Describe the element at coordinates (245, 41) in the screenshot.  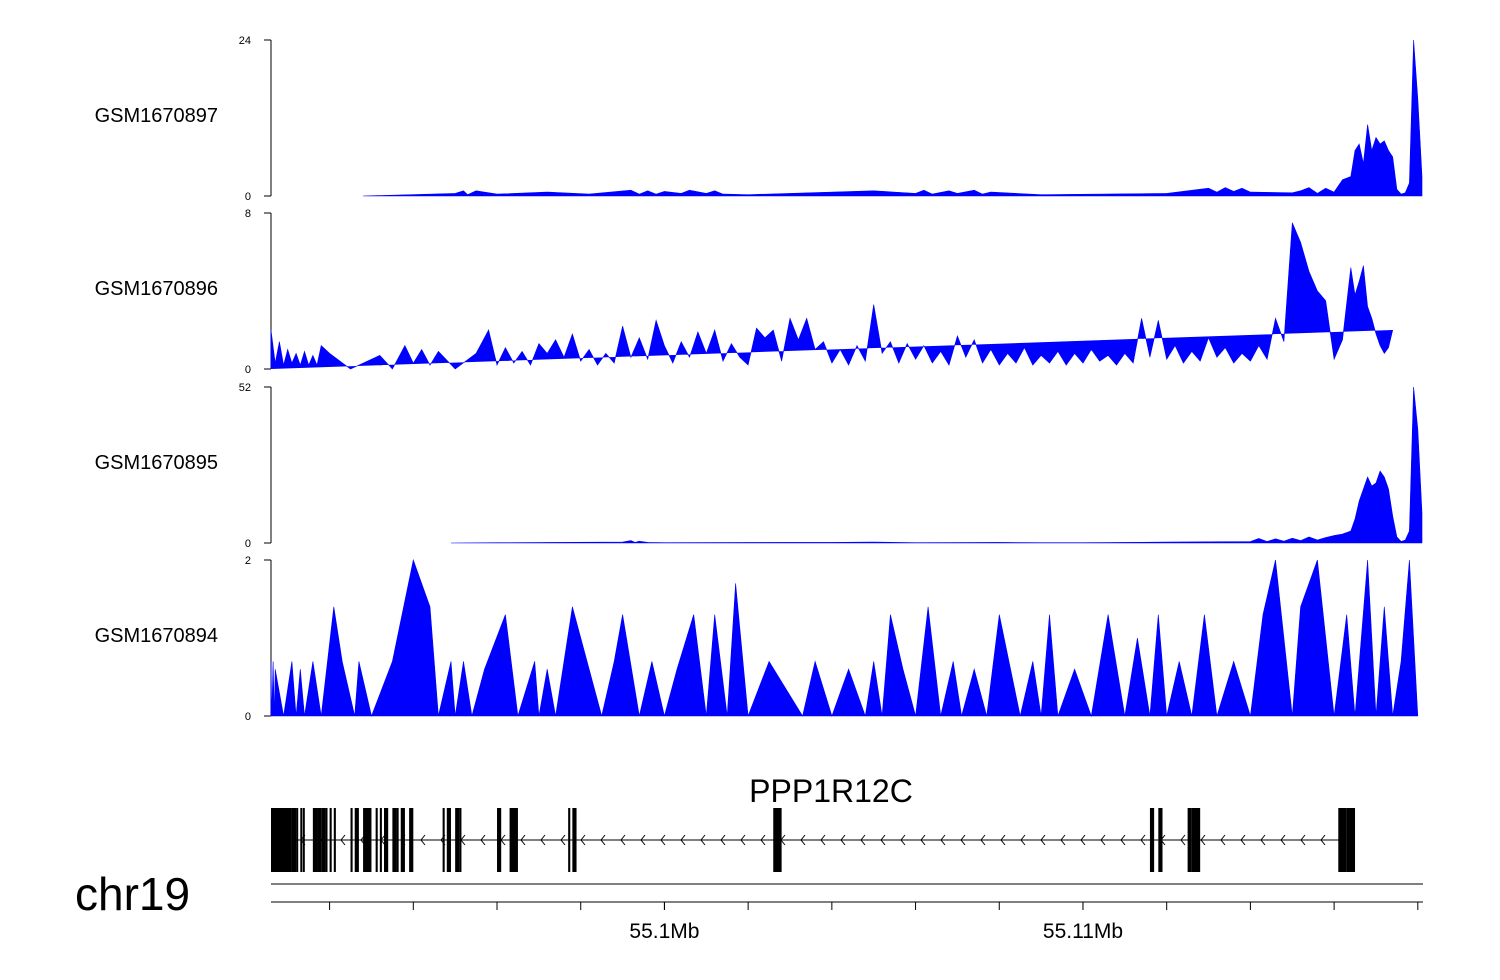
I see `track-y-tick-label-max: 24` at that location.